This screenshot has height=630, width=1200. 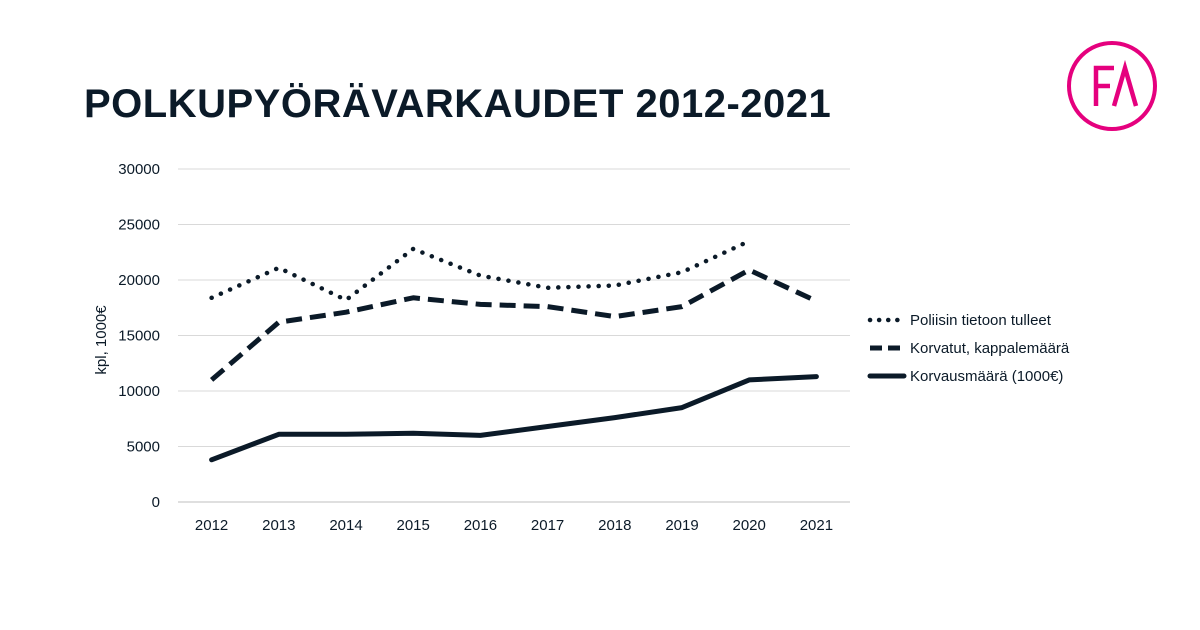 What do you see at coordinates (681, 525) in the screenshot?
I see `x-tick-label: 2019` at bounding box center [681, 525].